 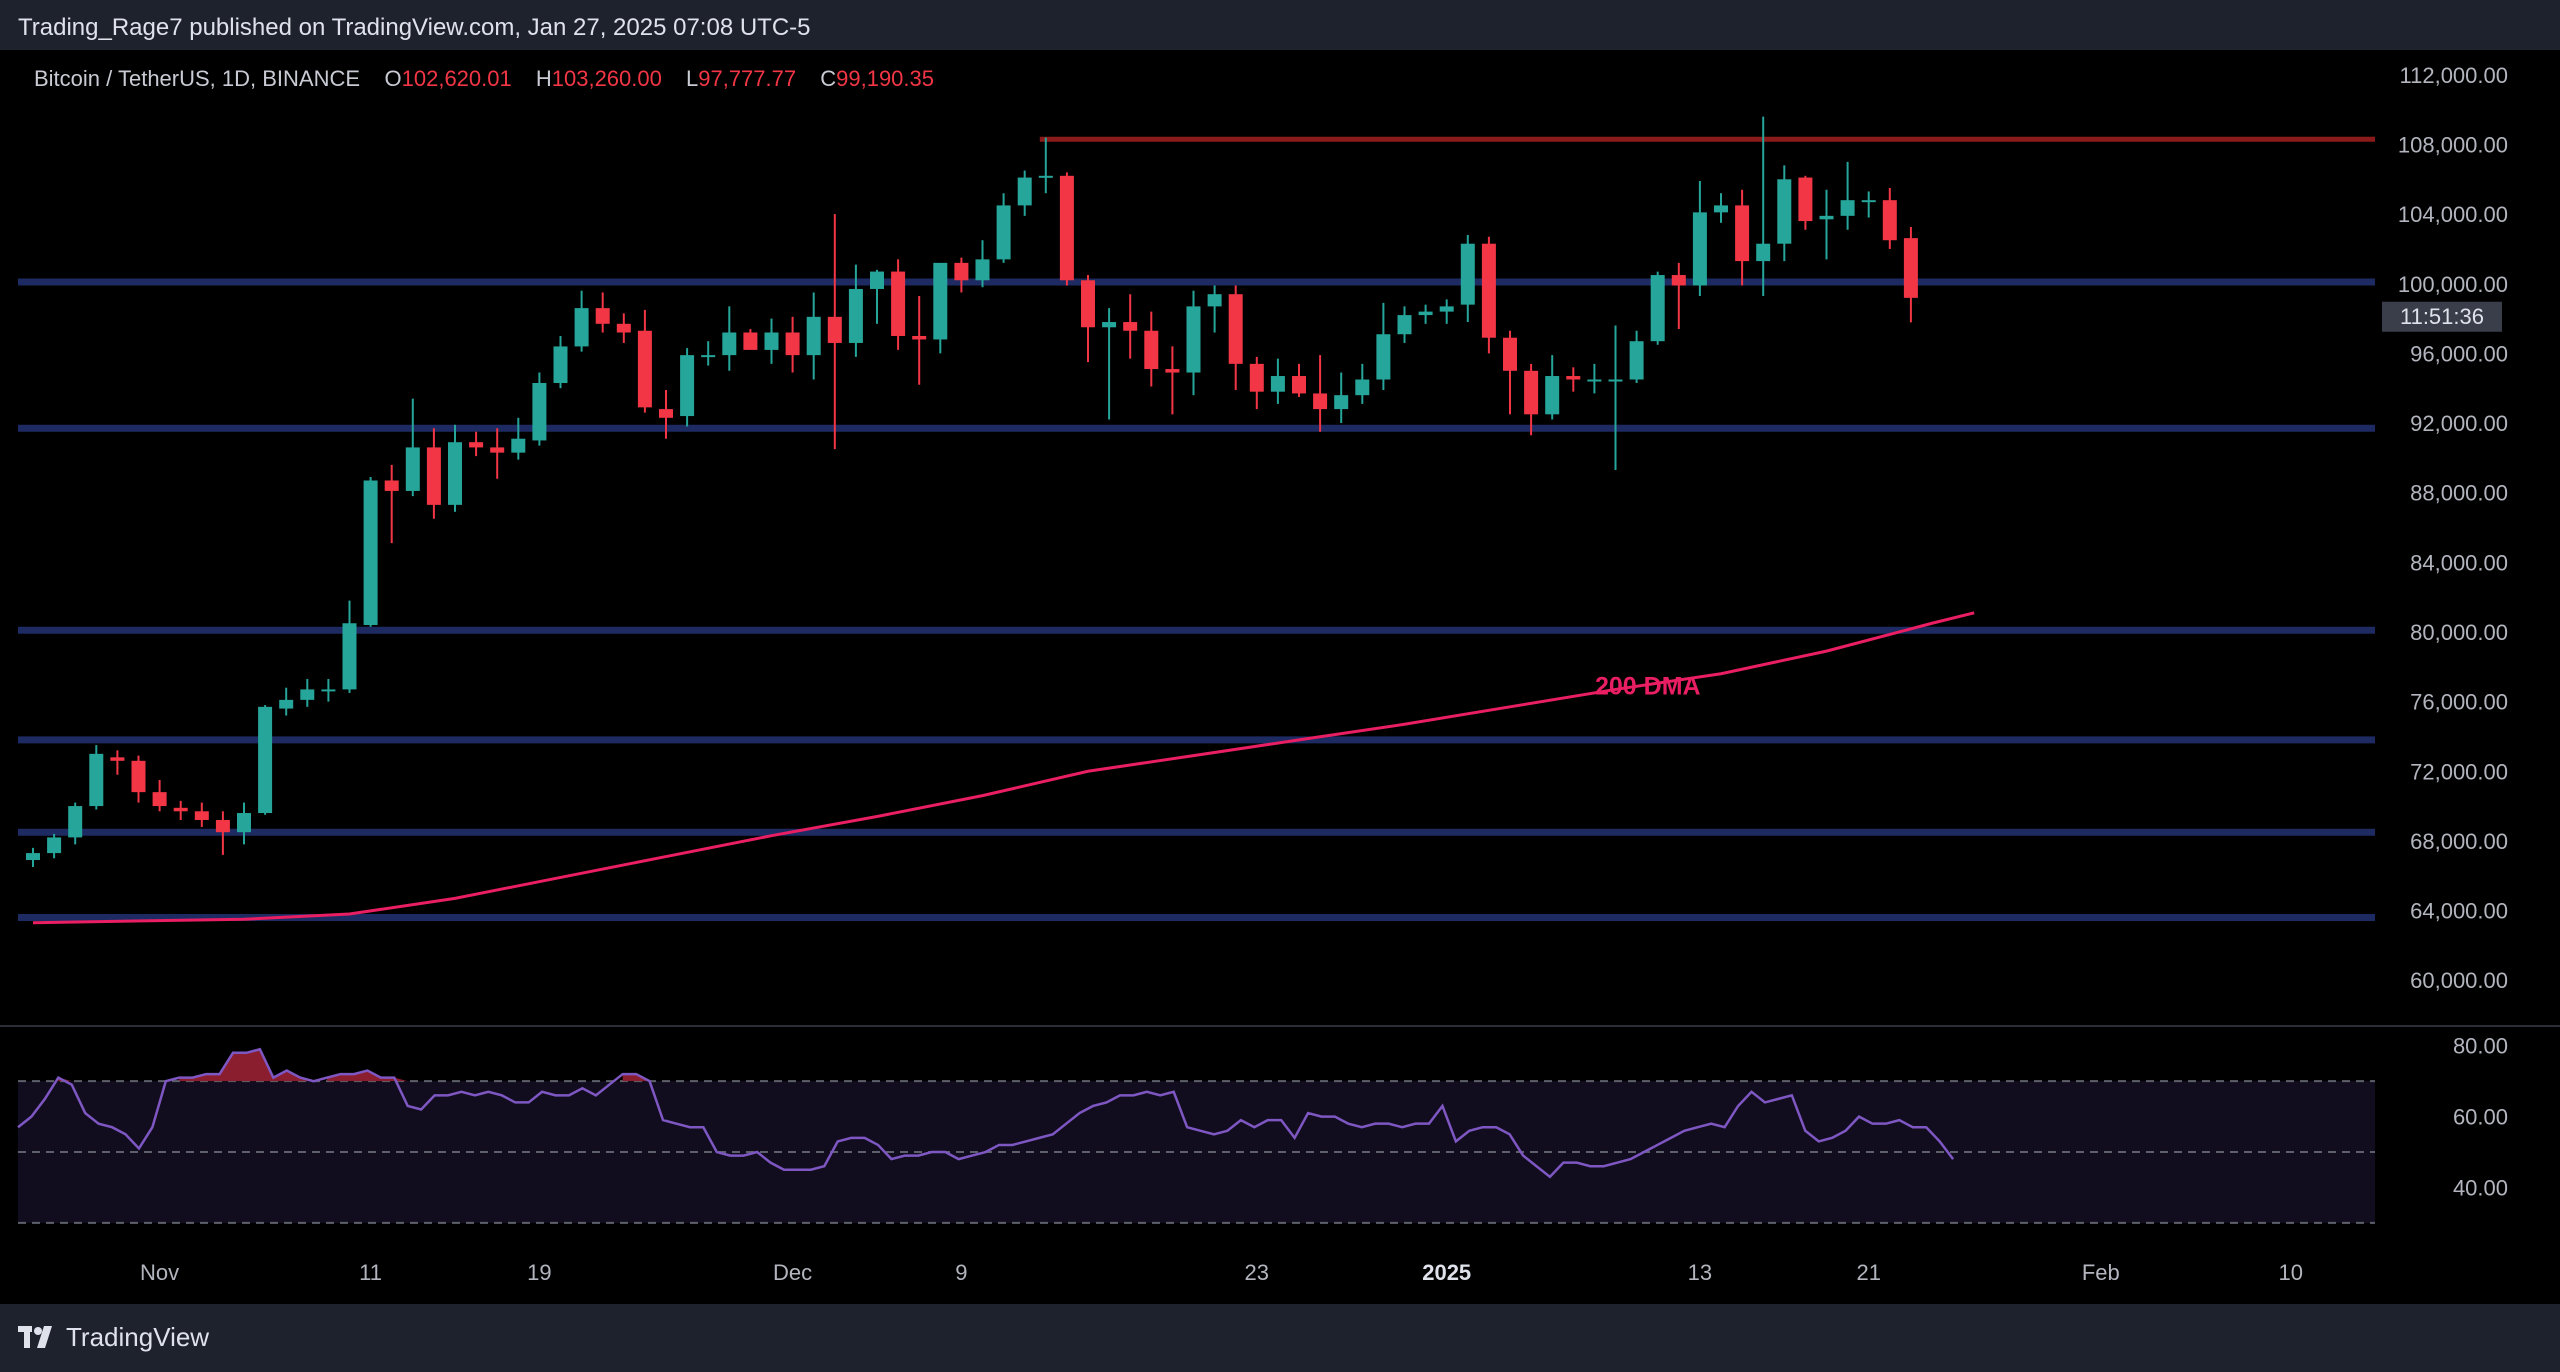 What do you see at coordinates (138, 1337) in the screenshot?
I see `tradingview-brand: TradingView` at bounding box center [138, 1337].